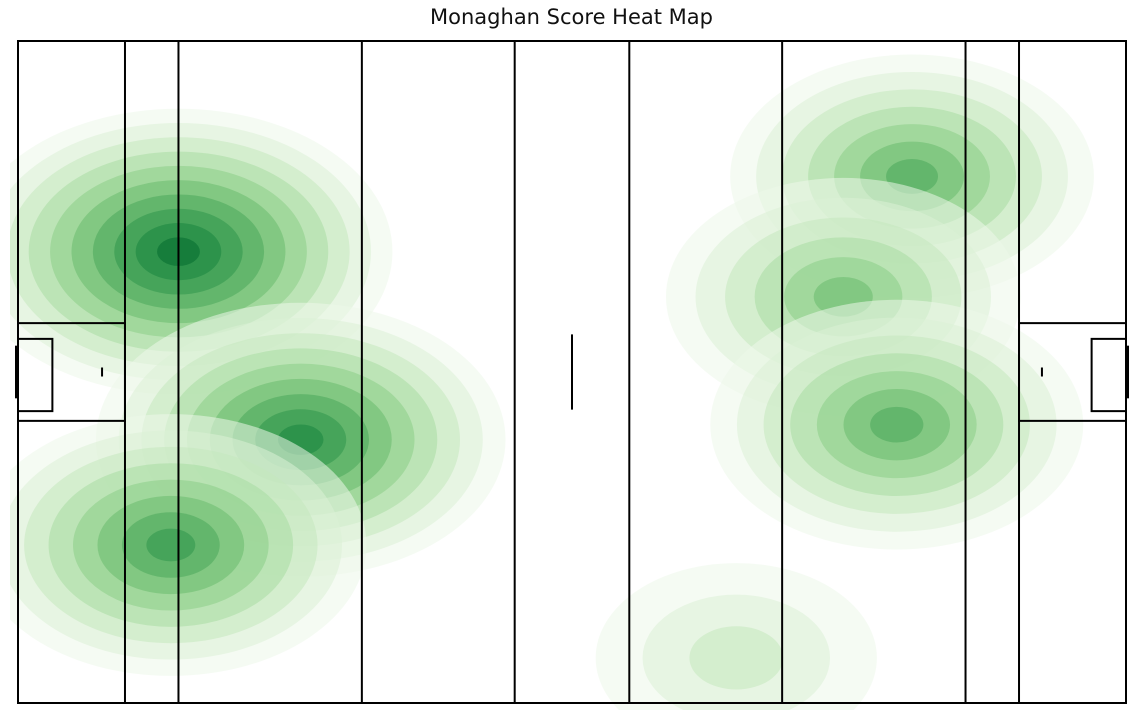 The width and height of the screenshot is (1143, 721). Describe the element at coordinates (1072, 372) in the screenshot. I see `large-rectangle-right` at that location.